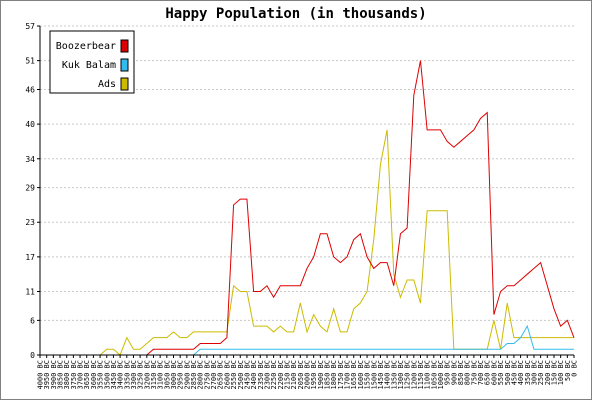 The image size is (592, 400). I want to click on x-tick-label: 3550 BC, so click(101, 375).